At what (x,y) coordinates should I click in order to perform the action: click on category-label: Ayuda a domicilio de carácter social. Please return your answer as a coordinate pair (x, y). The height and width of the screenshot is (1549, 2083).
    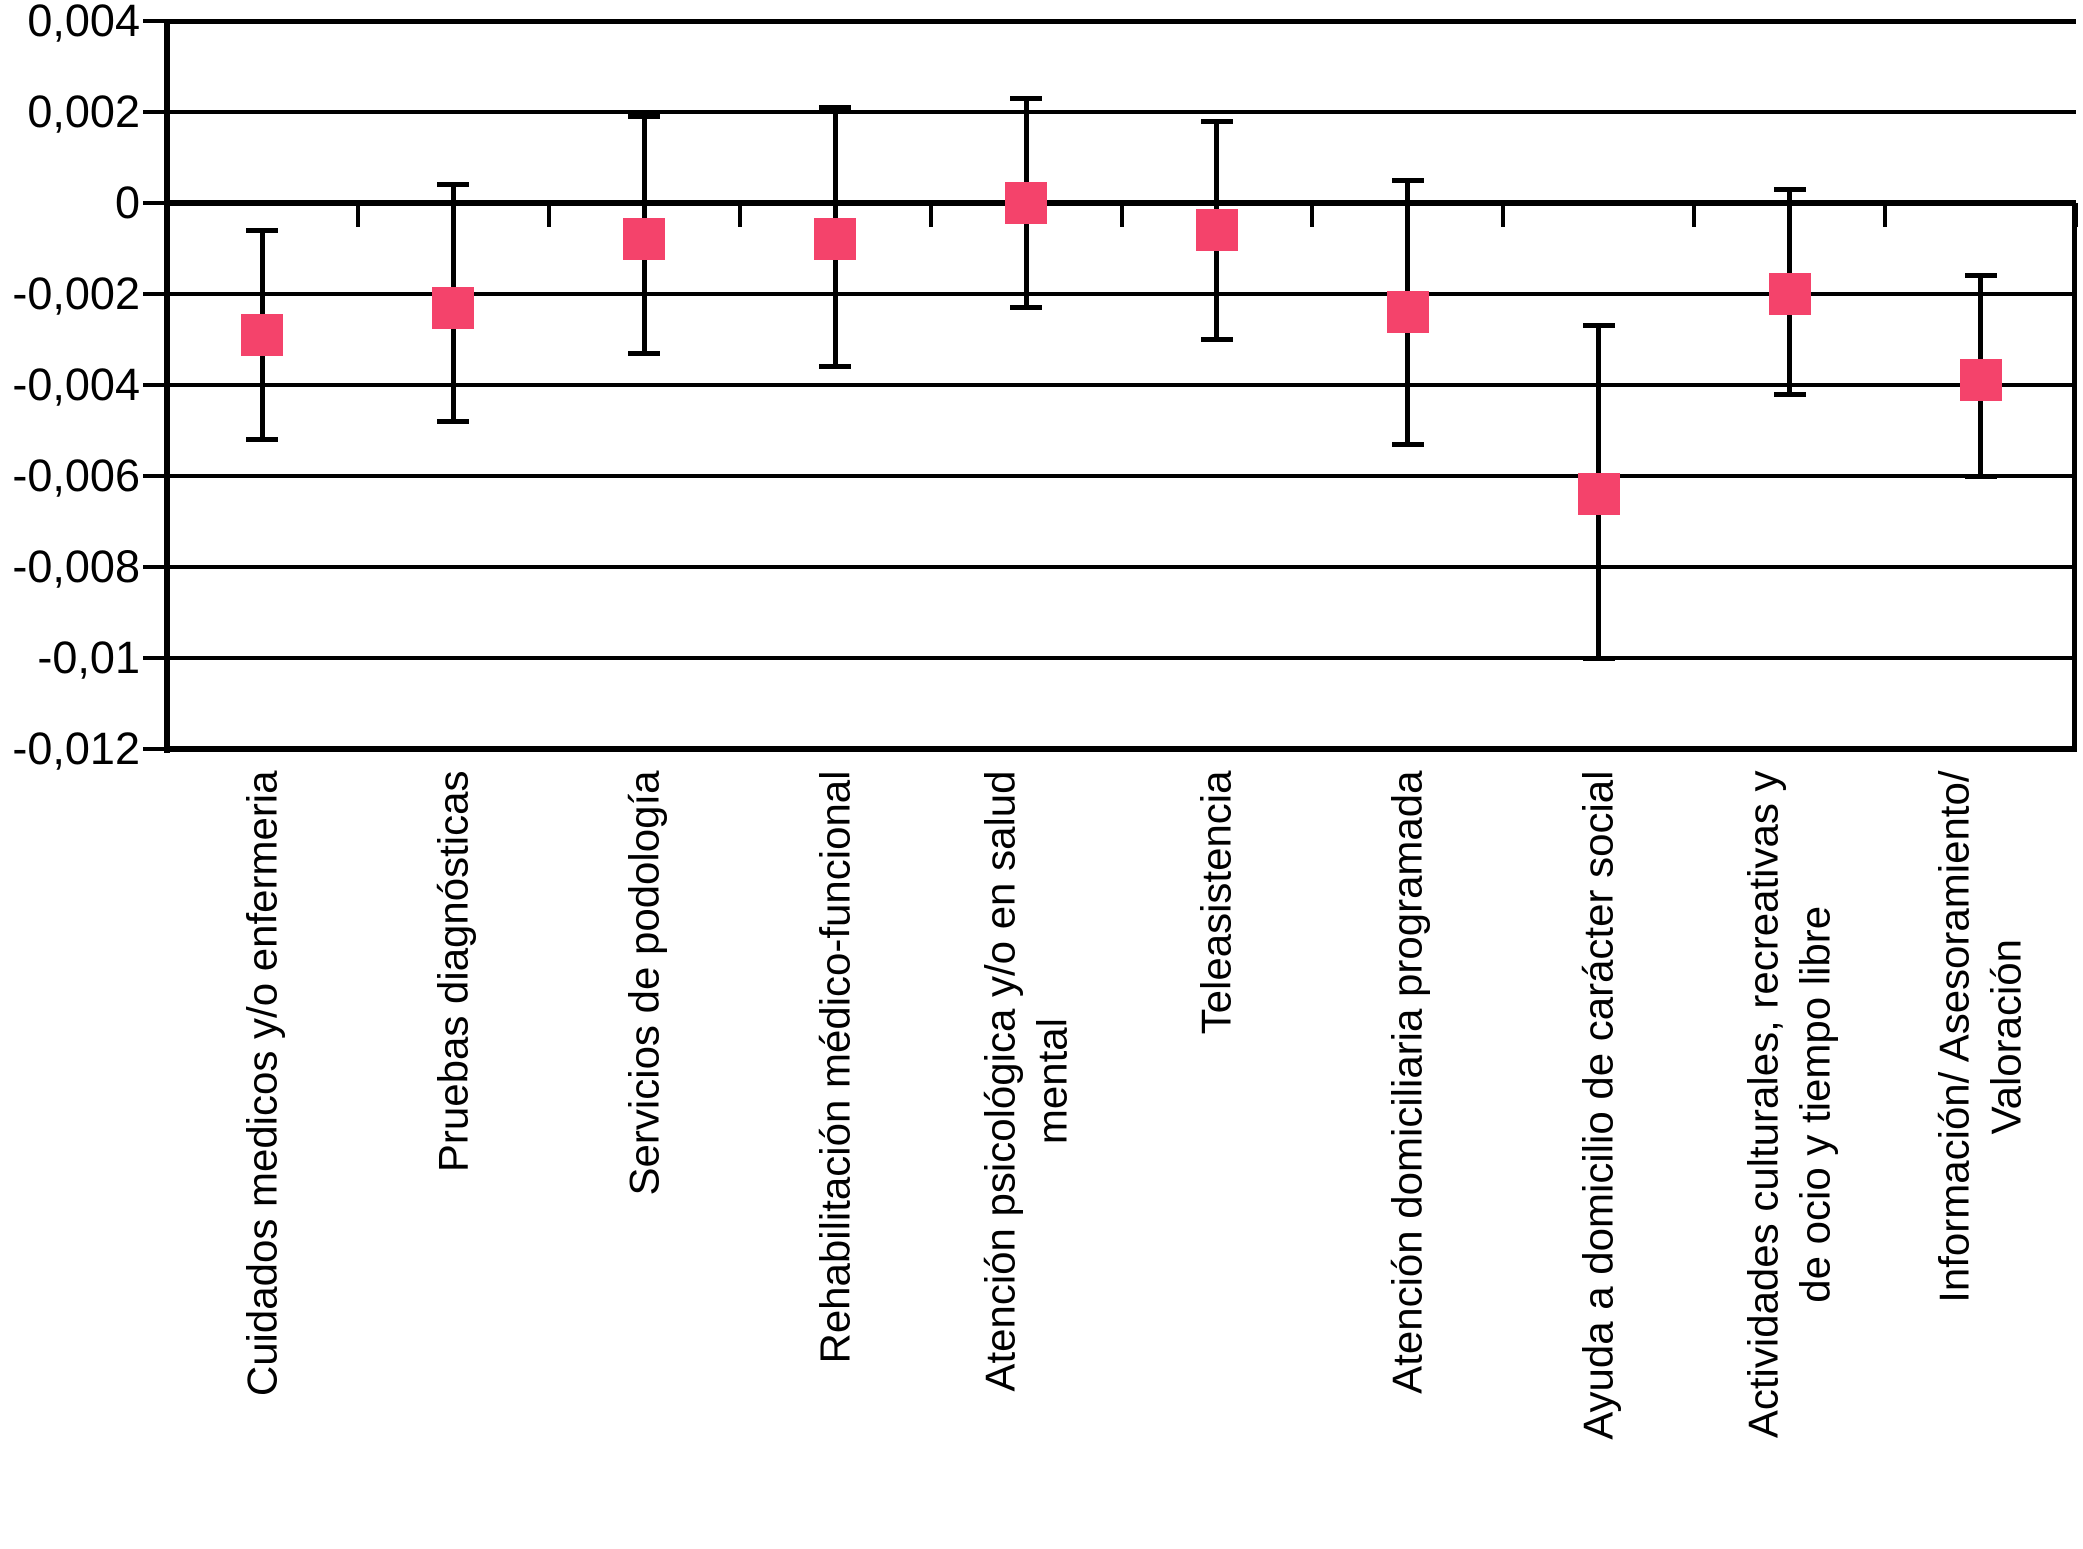
    Looking at the image, I should click on (1599, 1159).